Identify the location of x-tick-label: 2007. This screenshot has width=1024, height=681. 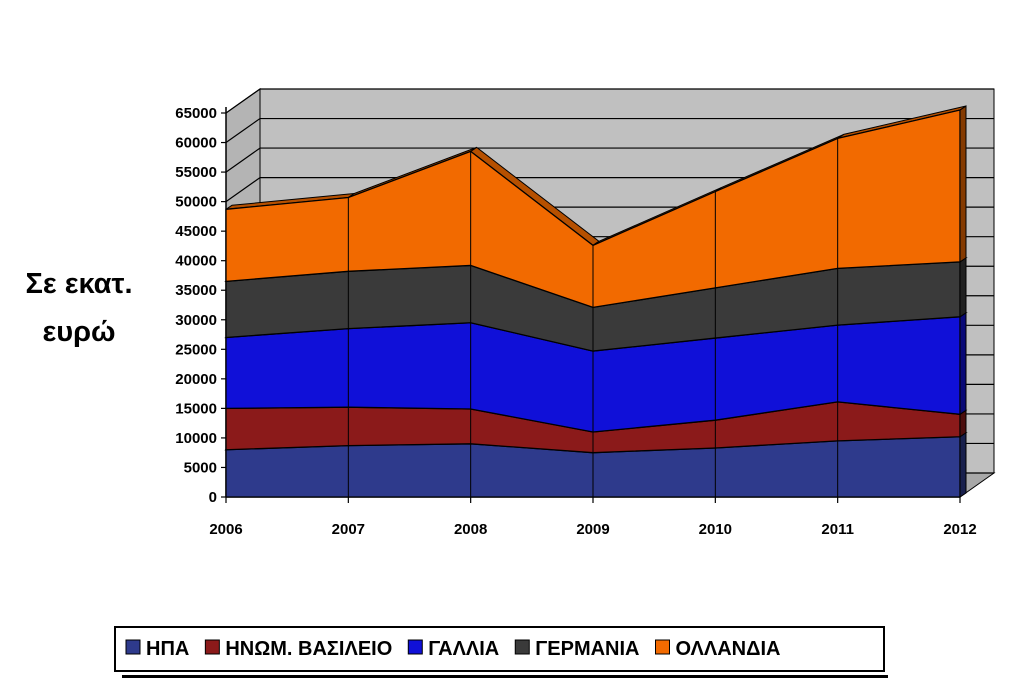
(348, 529).